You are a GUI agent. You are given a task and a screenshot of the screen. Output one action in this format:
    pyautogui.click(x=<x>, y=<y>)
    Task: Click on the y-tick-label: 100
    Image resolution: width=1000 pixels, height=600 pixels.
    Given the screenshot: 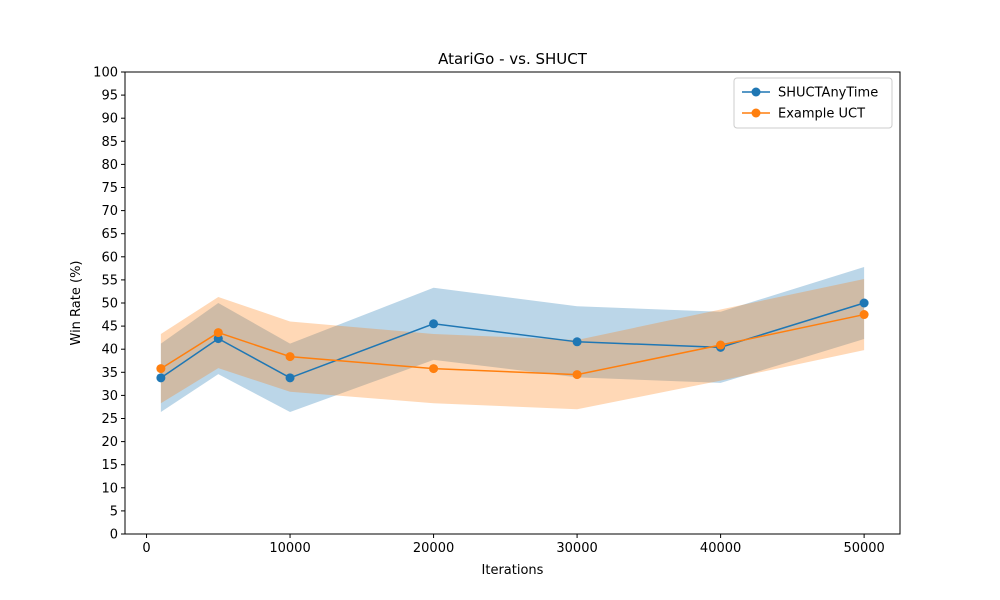 What is the action you would take?
    pyautogui.click(x=105, y=73)
    